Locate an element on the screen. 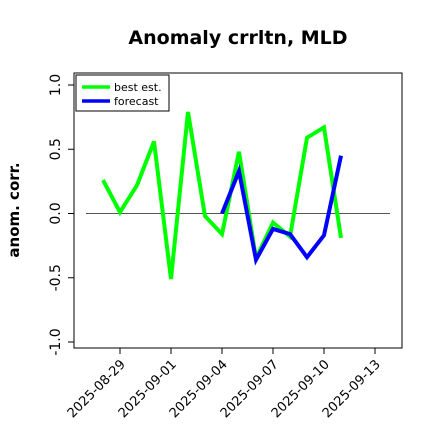 This screenshot has height=440, width=440. y-tick-label: 0.0 is located at coordinates (56, 213).